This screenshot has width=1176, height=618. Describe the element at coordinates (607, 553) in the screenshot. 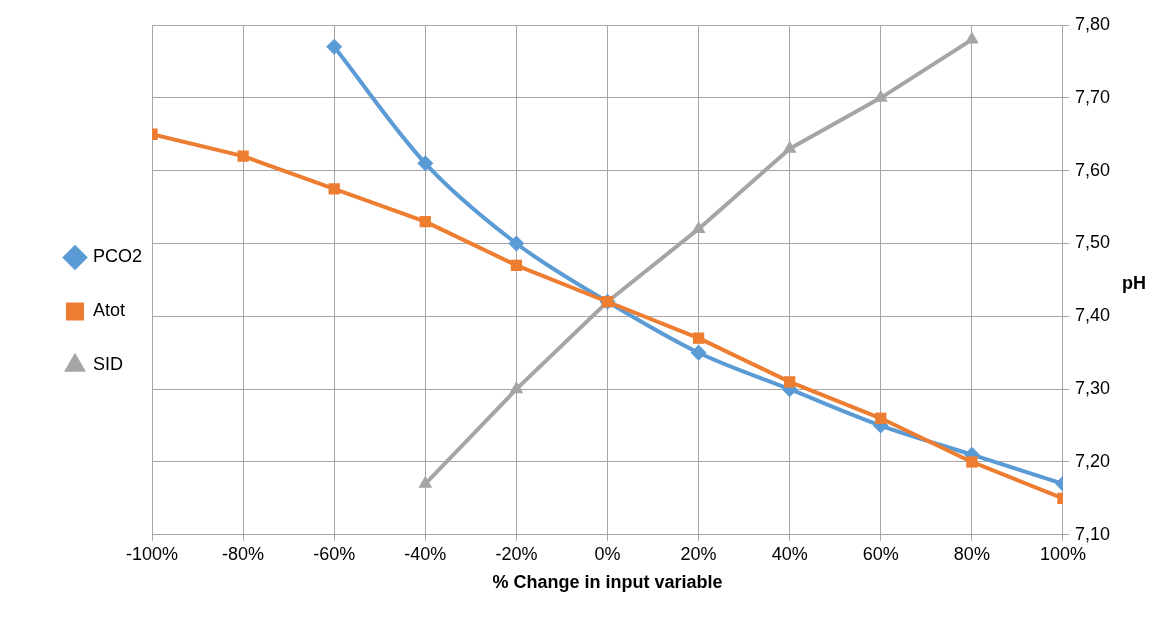

I see `x-tick-label: 0%` at that location.